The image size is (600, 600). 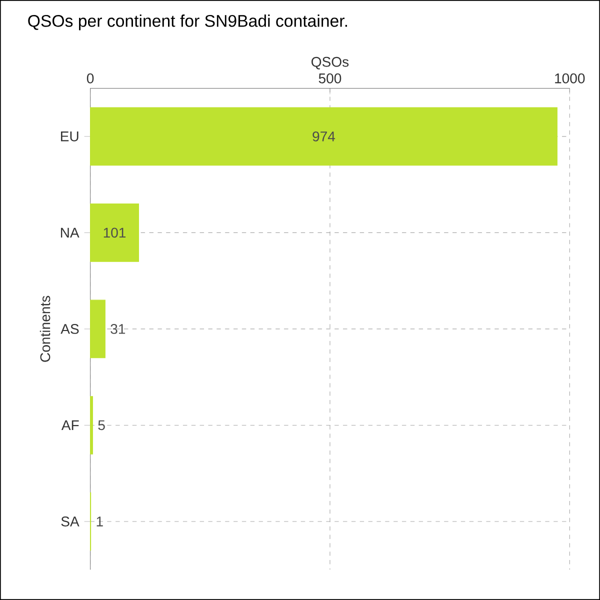 I want to click on y-tick-label: NA, so click(x=70, y=233).